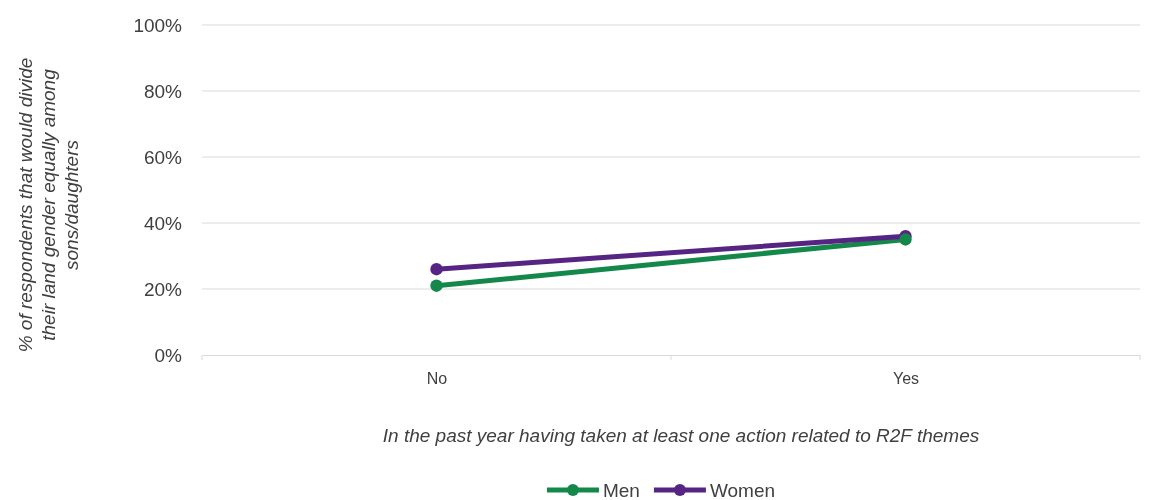  I want to click on legend-label: Men, so click(621, 489).